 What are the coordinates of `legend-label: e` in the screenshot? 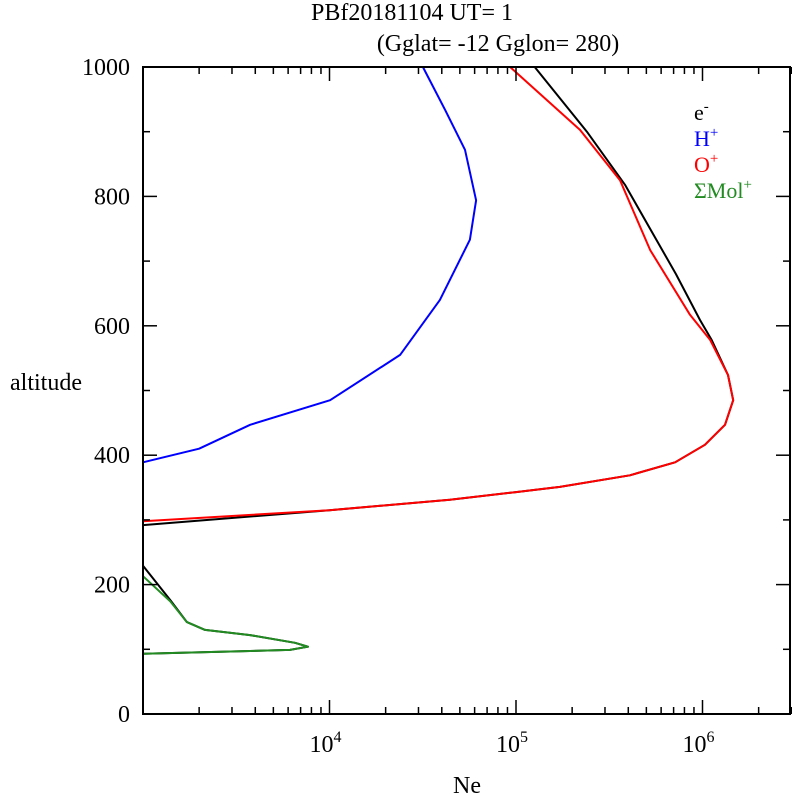 It's located at (699, 112).